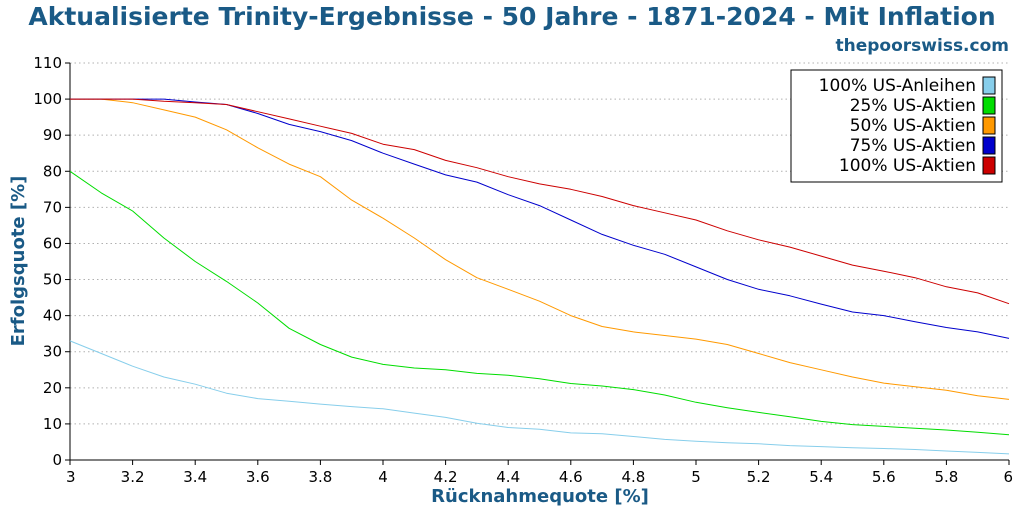 The height and width of the screenshot is (512, 1024). Describe the element at coordinates (52, 243) in the screenshot. I see `y-tick-label: 60` at that location.